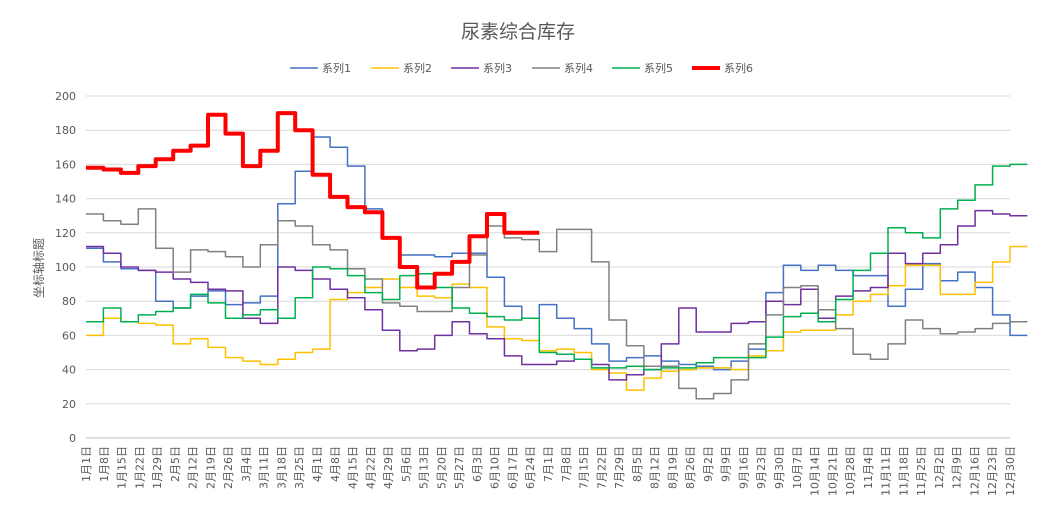 This screenshot has width=1037, height=519. What do you see at coordinates (779, 467) in the screenshot?
I see `x-tick-label: 9月30日` at bounding box center [779, 467].